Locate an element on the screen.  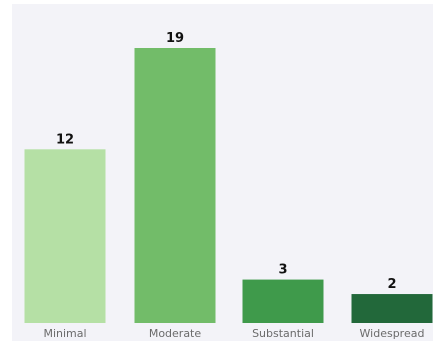
category-label-widespread: Widespread is located at coordinates (392, 333).